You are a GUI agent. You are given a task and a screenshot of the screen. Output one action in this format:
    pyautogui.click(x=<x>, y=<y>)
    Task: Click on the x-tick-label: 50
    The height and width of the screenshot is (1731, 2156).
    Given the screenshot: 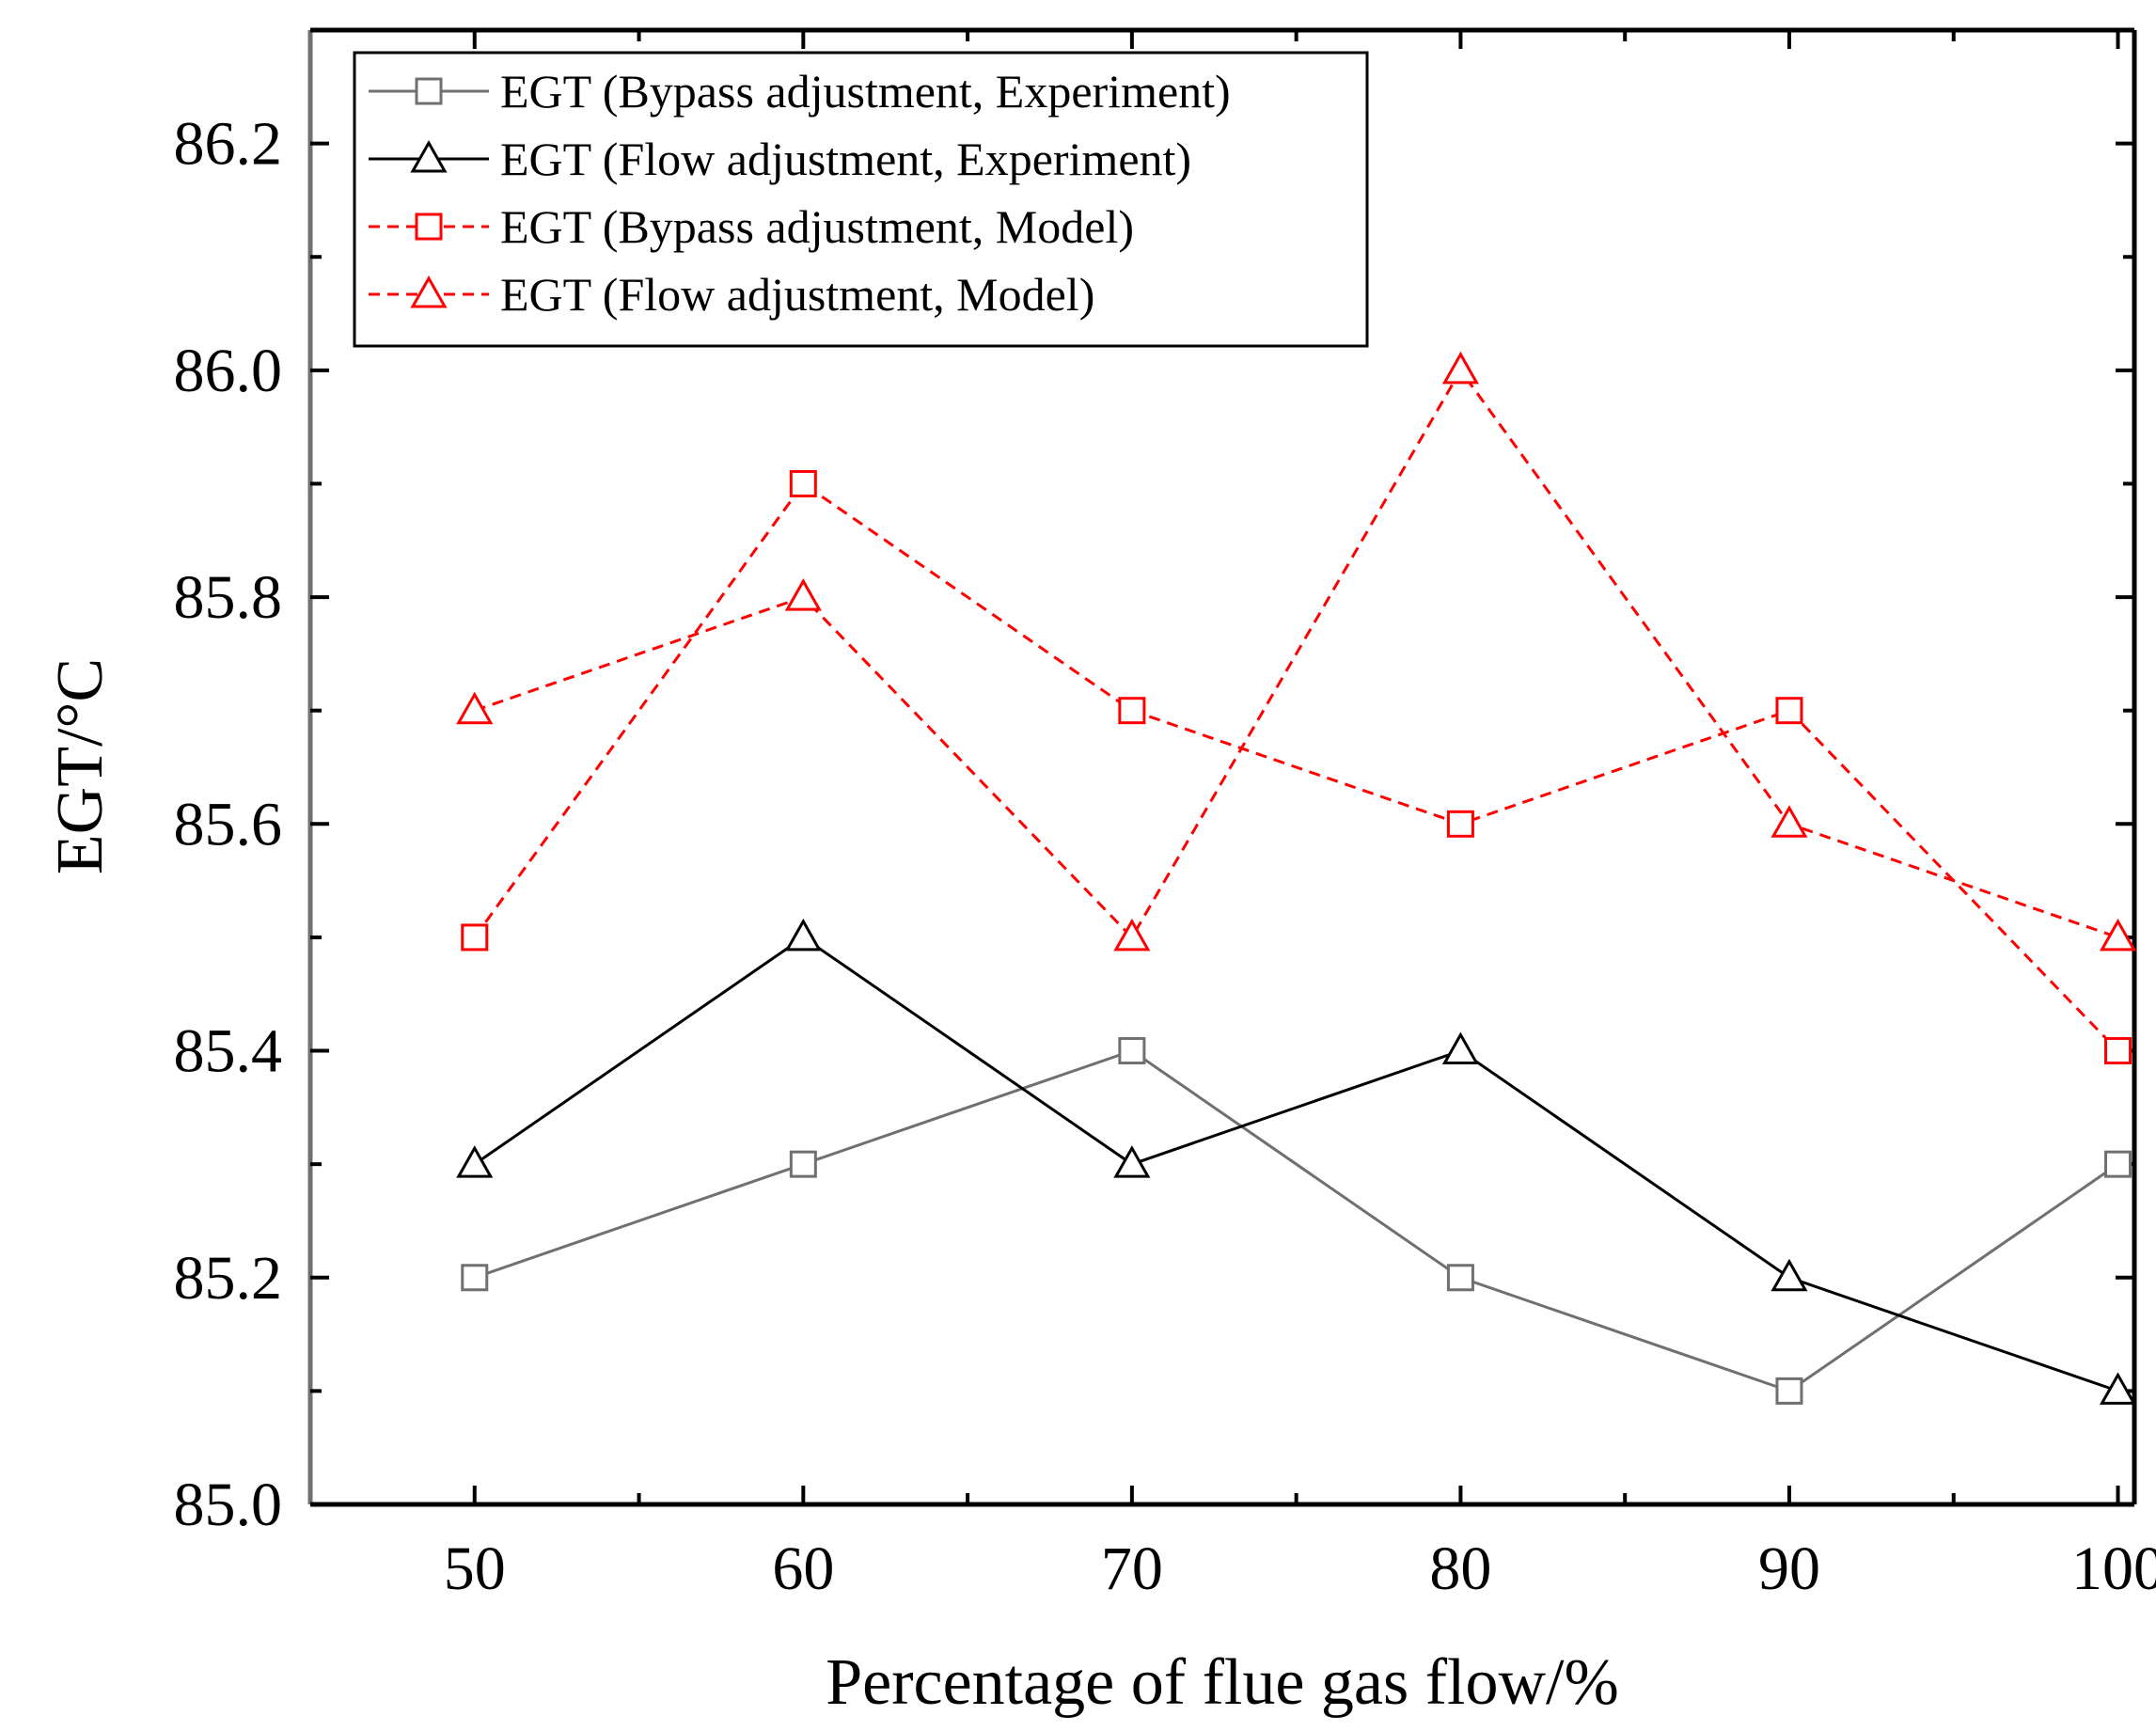 What is the action you would take?
    pyautogui.click(x=475, y=1568)
    